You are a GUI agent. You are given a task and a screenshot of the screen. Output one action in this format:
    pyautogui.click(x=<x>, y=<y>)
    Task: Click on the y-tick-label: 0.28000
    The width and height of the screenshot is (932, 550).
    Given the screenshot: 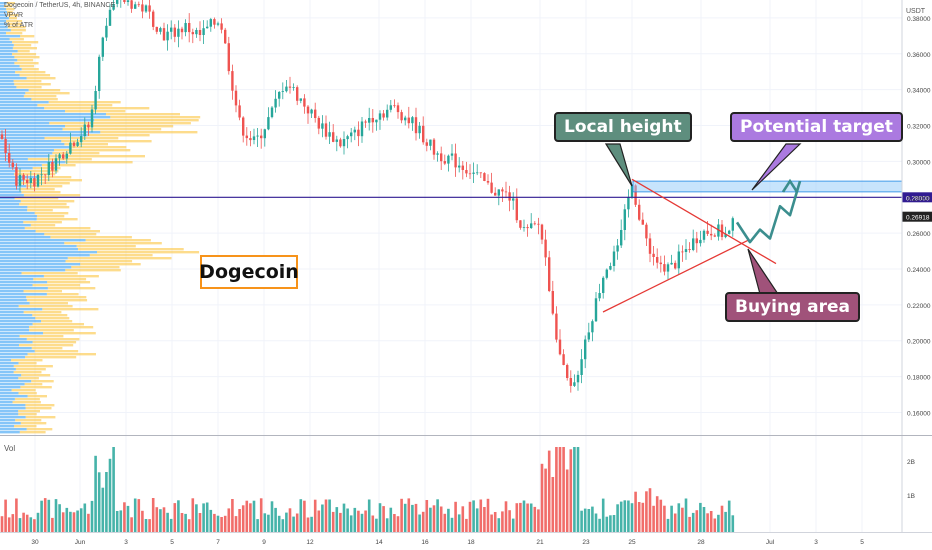 What is the action you would take?
    pyautogui.click(x=919, y=198)
    